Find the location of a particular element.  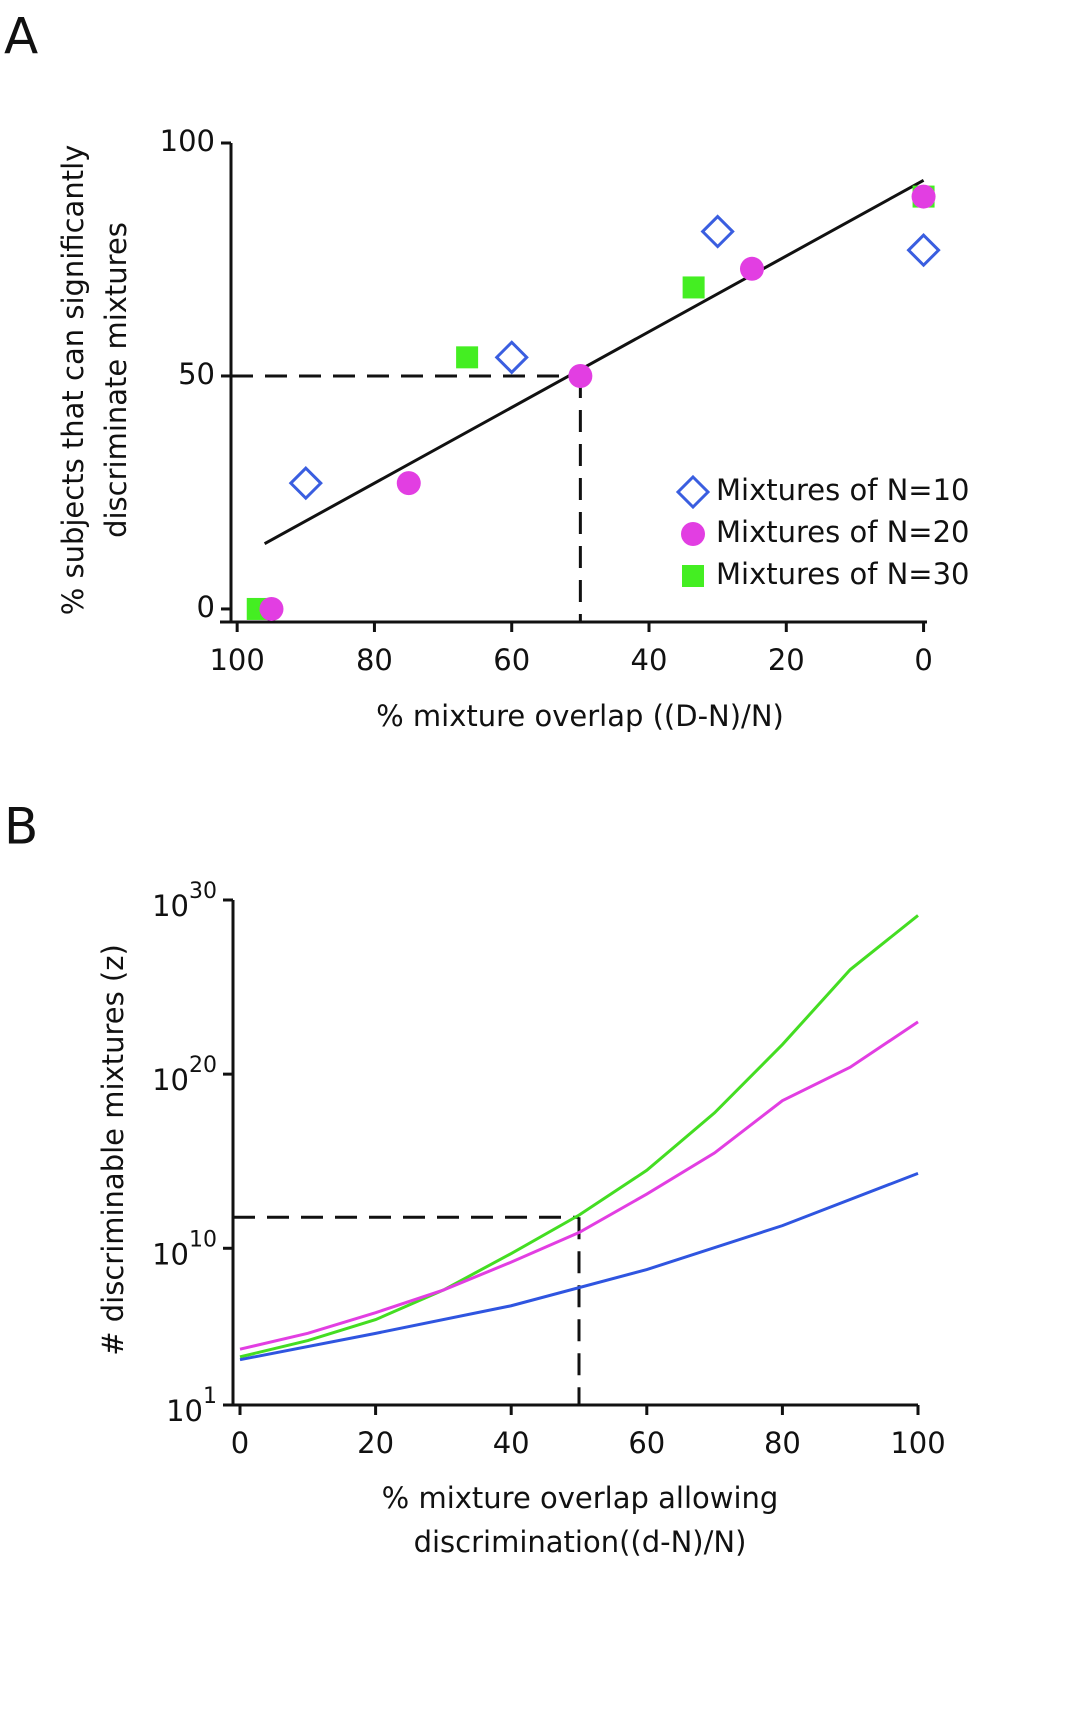

y-axis-label: # discriminable mixtures (z) is located at coordinates (113, 1150).